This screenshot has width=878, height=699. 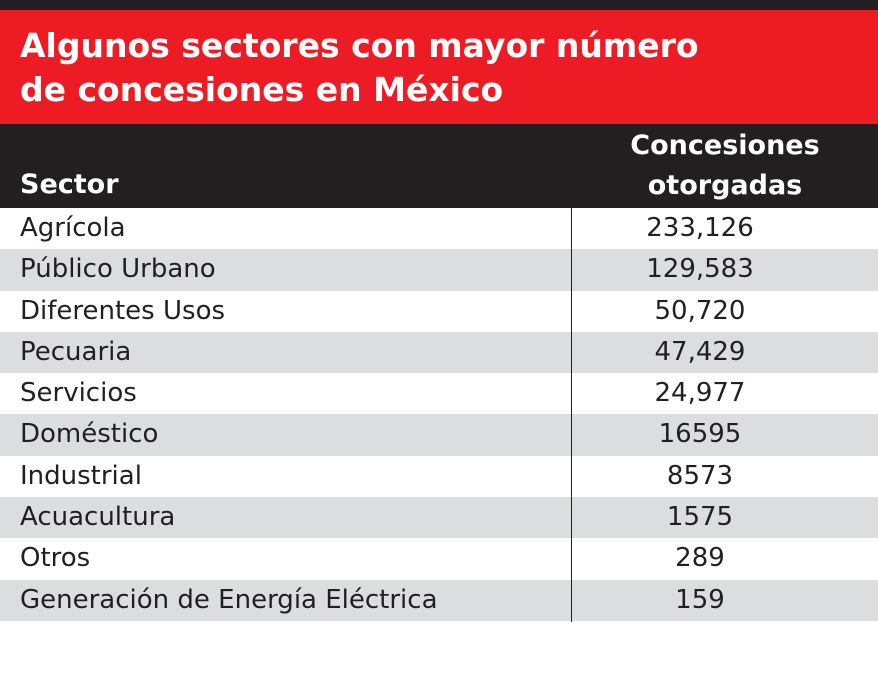 I want to click on title-line-1: Algunos sectores con mayor número, so click(x=359, y=45).